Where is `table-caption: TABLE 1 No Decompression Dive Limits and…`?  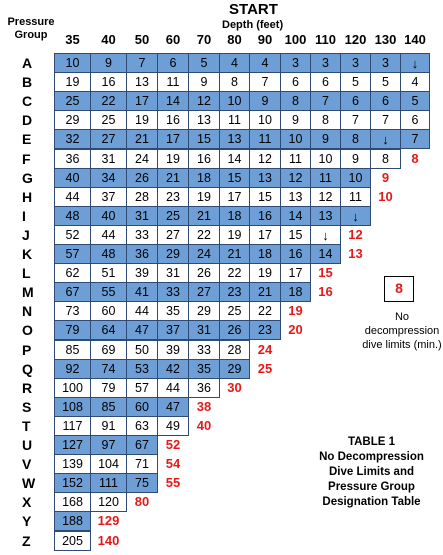
table-caption: TABLE 1 No Decompression Dive Limits and… is located at coordinates (371, 472).